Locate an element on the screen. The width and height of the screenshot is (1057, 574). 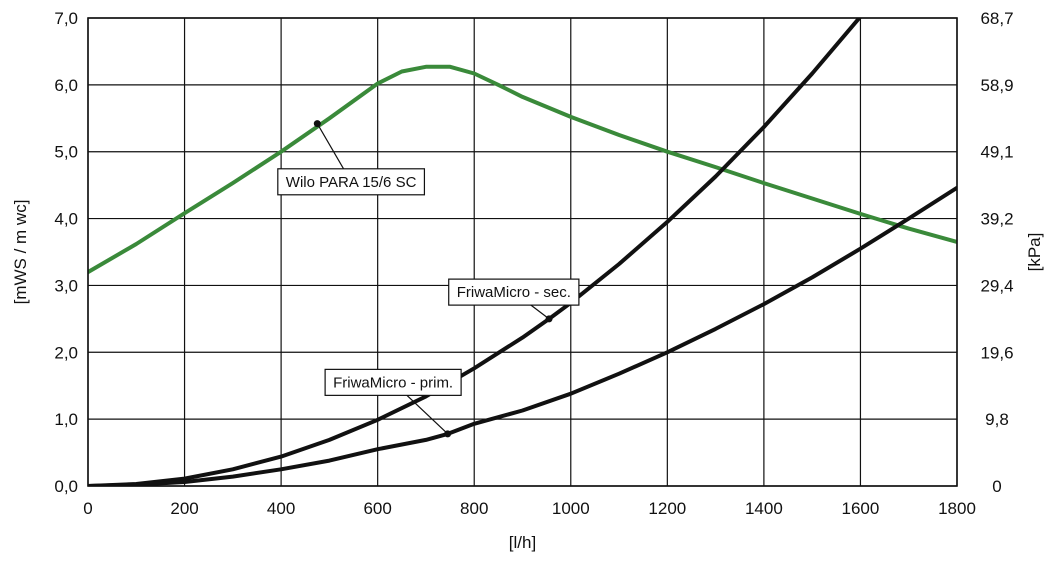
callout-label: FriwaMicro - prim. is located at coordinates (393, 382).